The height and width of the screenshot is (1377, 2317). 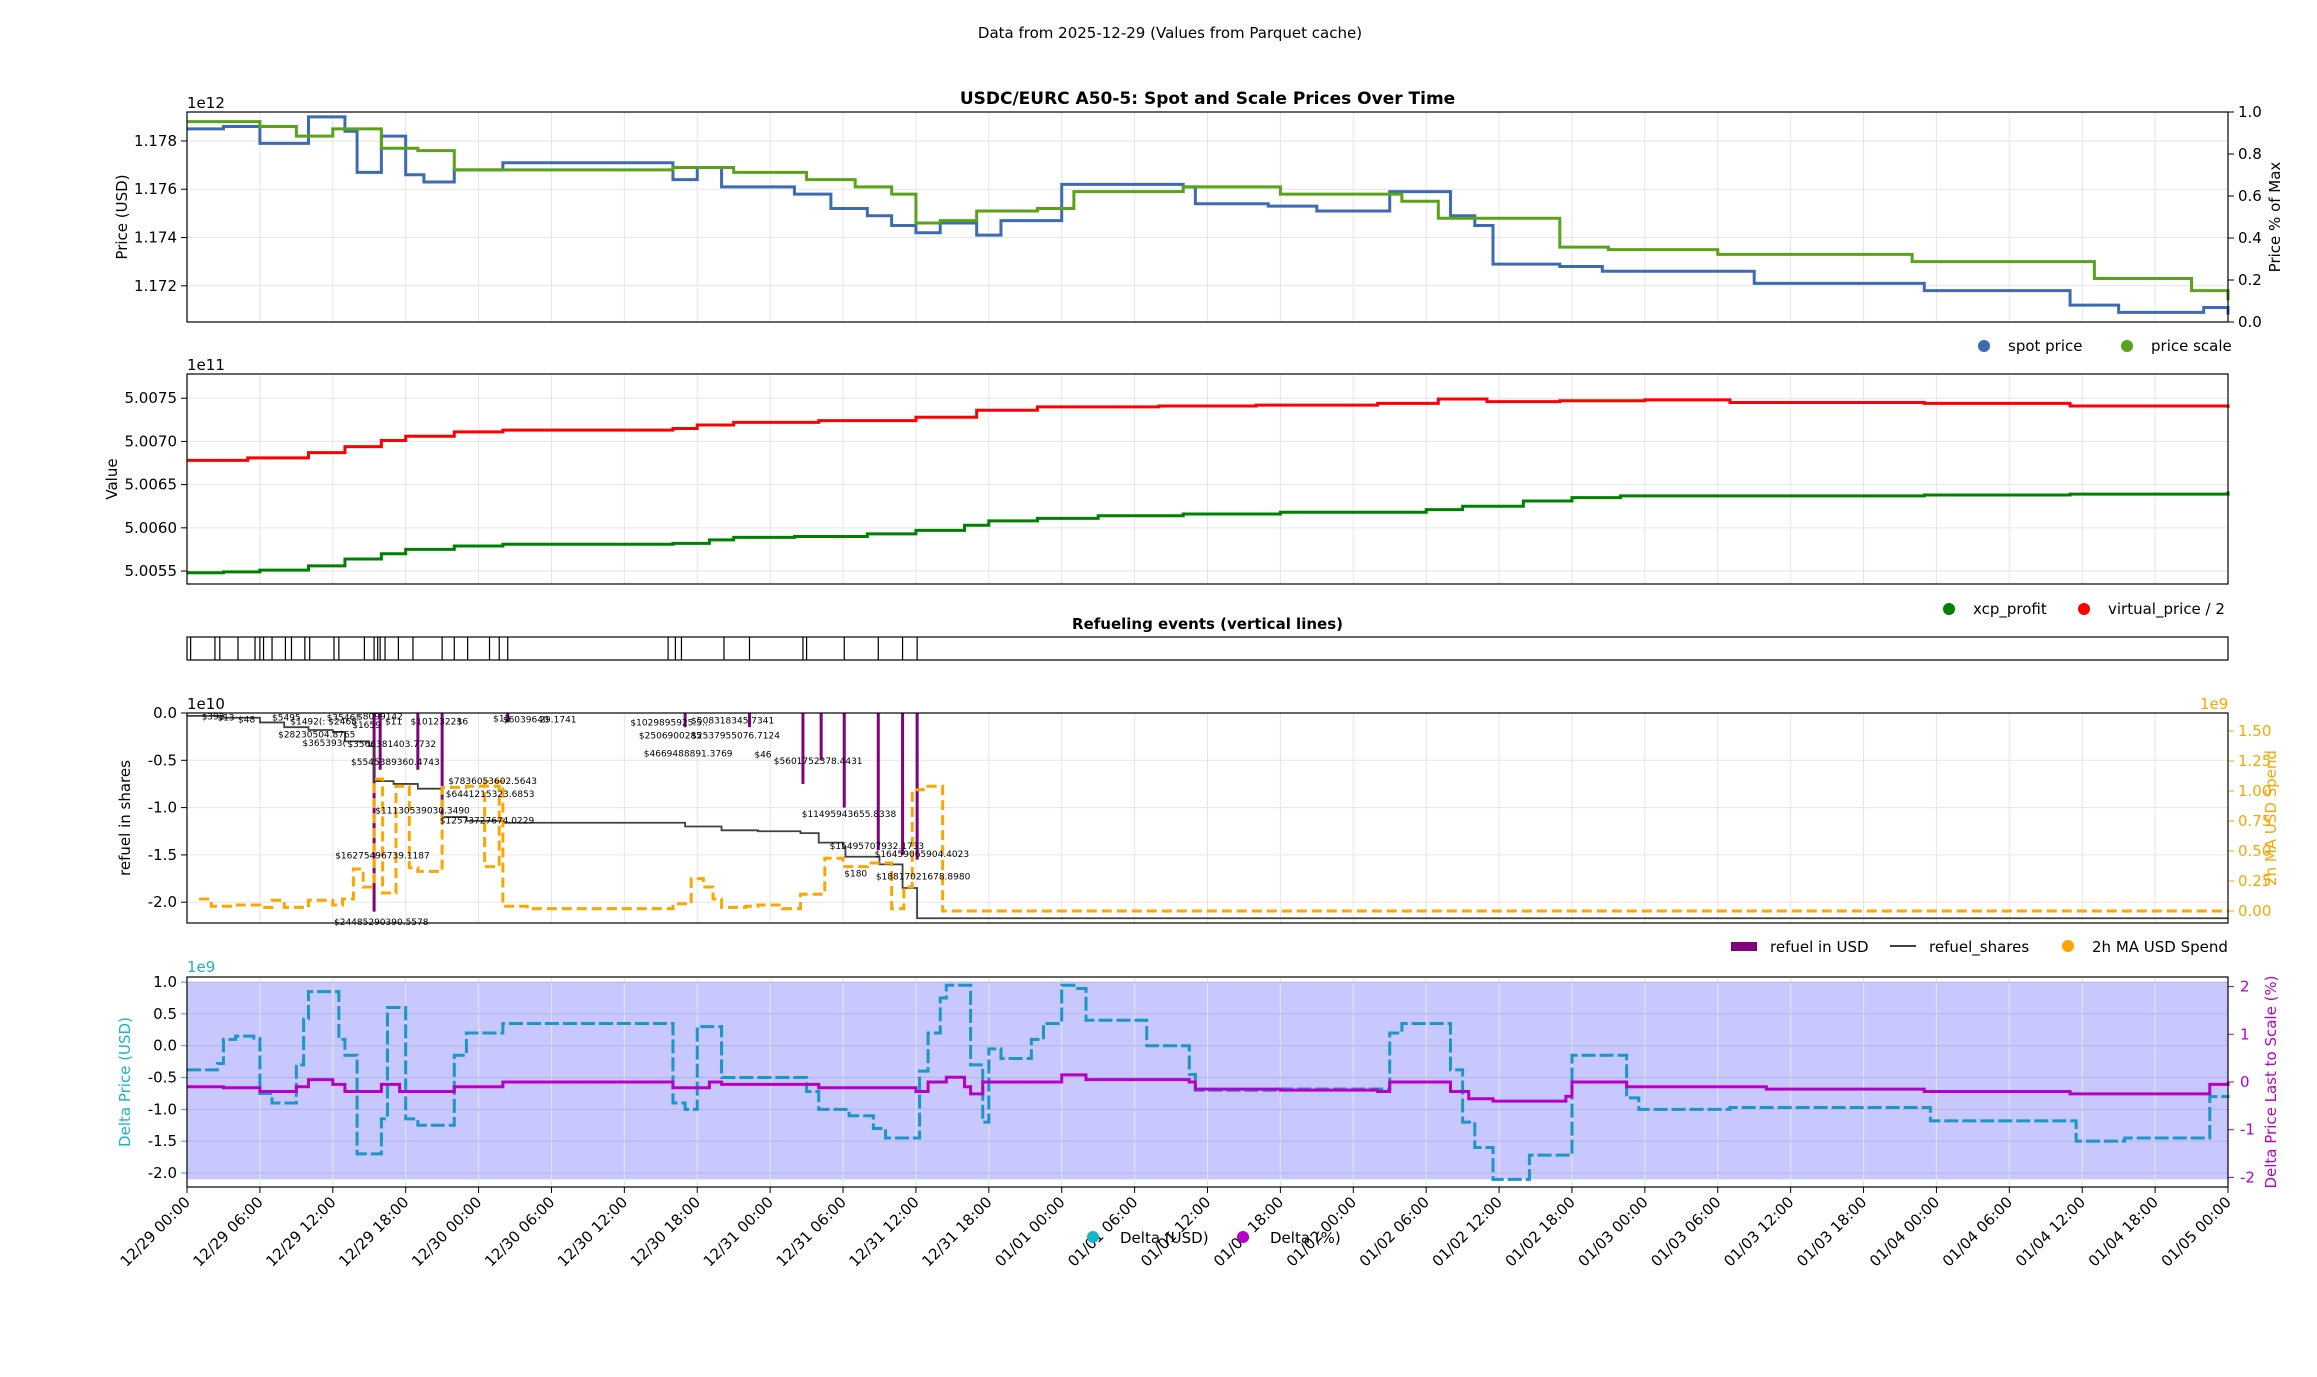 What do you see at coordinates (382, 857) in the screenshot?
I see `refuel-annotation: $16275496739.1187` at bounding box center [382, 857].